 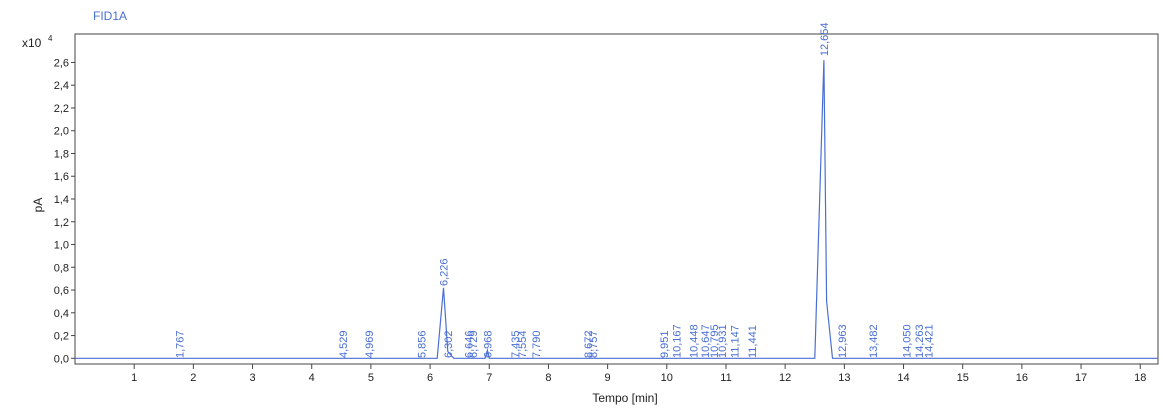 I want to click on x-tick-label: 7, so click(x=489, y=378).